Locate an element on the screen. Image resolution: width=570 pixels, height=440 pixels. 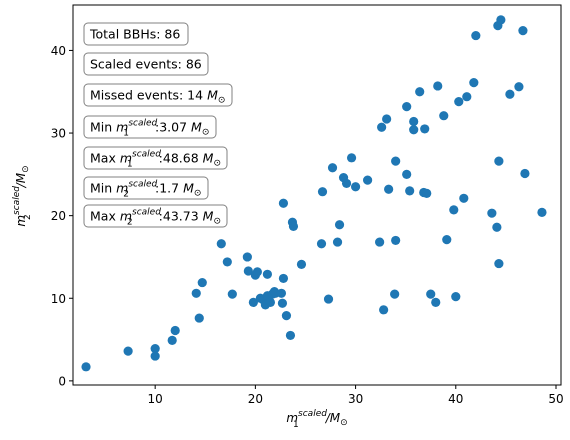
y-tick-label-30: 30 is located at coordinates (58, 134).